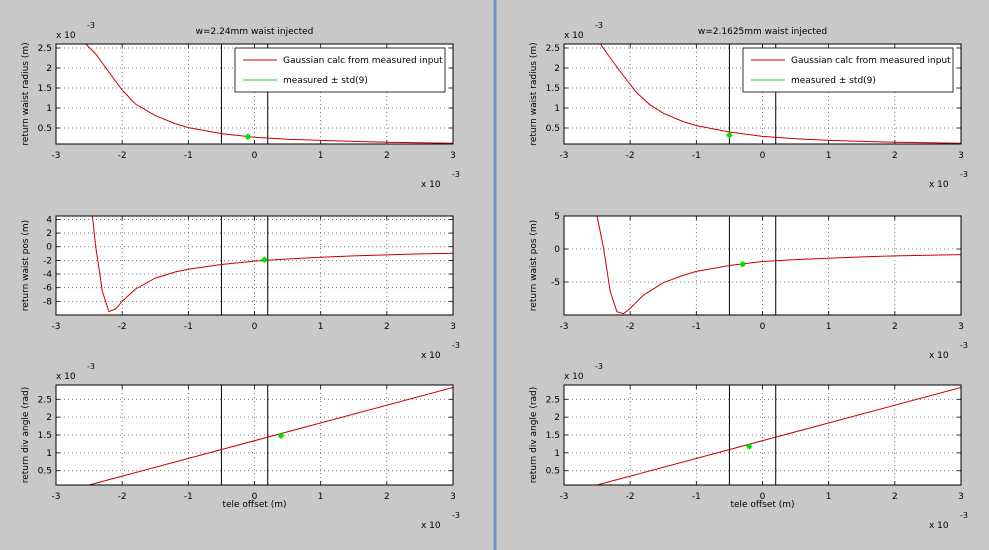 Image resolution: width=989 pixels, height=550 pixels. I want to click on y-tick-label: -8, so click(47, 302).